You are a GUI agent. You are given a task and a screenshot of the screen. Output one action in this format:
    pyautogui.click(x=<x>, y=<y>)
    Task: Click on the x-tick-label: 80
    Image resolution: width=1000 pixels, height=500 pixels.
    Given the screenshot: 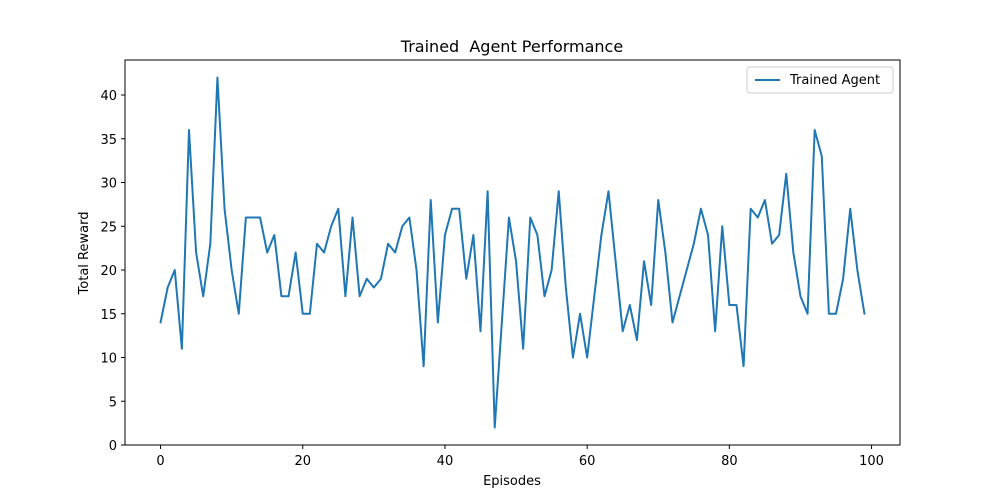 What is the action you would take?
    pyautogui.click(x=729, y=461)
    